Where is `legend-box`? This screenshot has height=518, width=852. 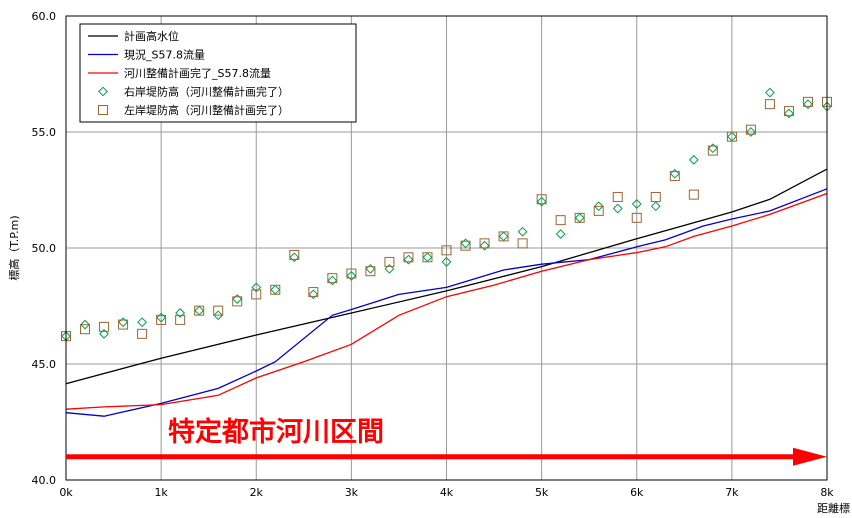 legend-box is located at coordinates (218, 73).